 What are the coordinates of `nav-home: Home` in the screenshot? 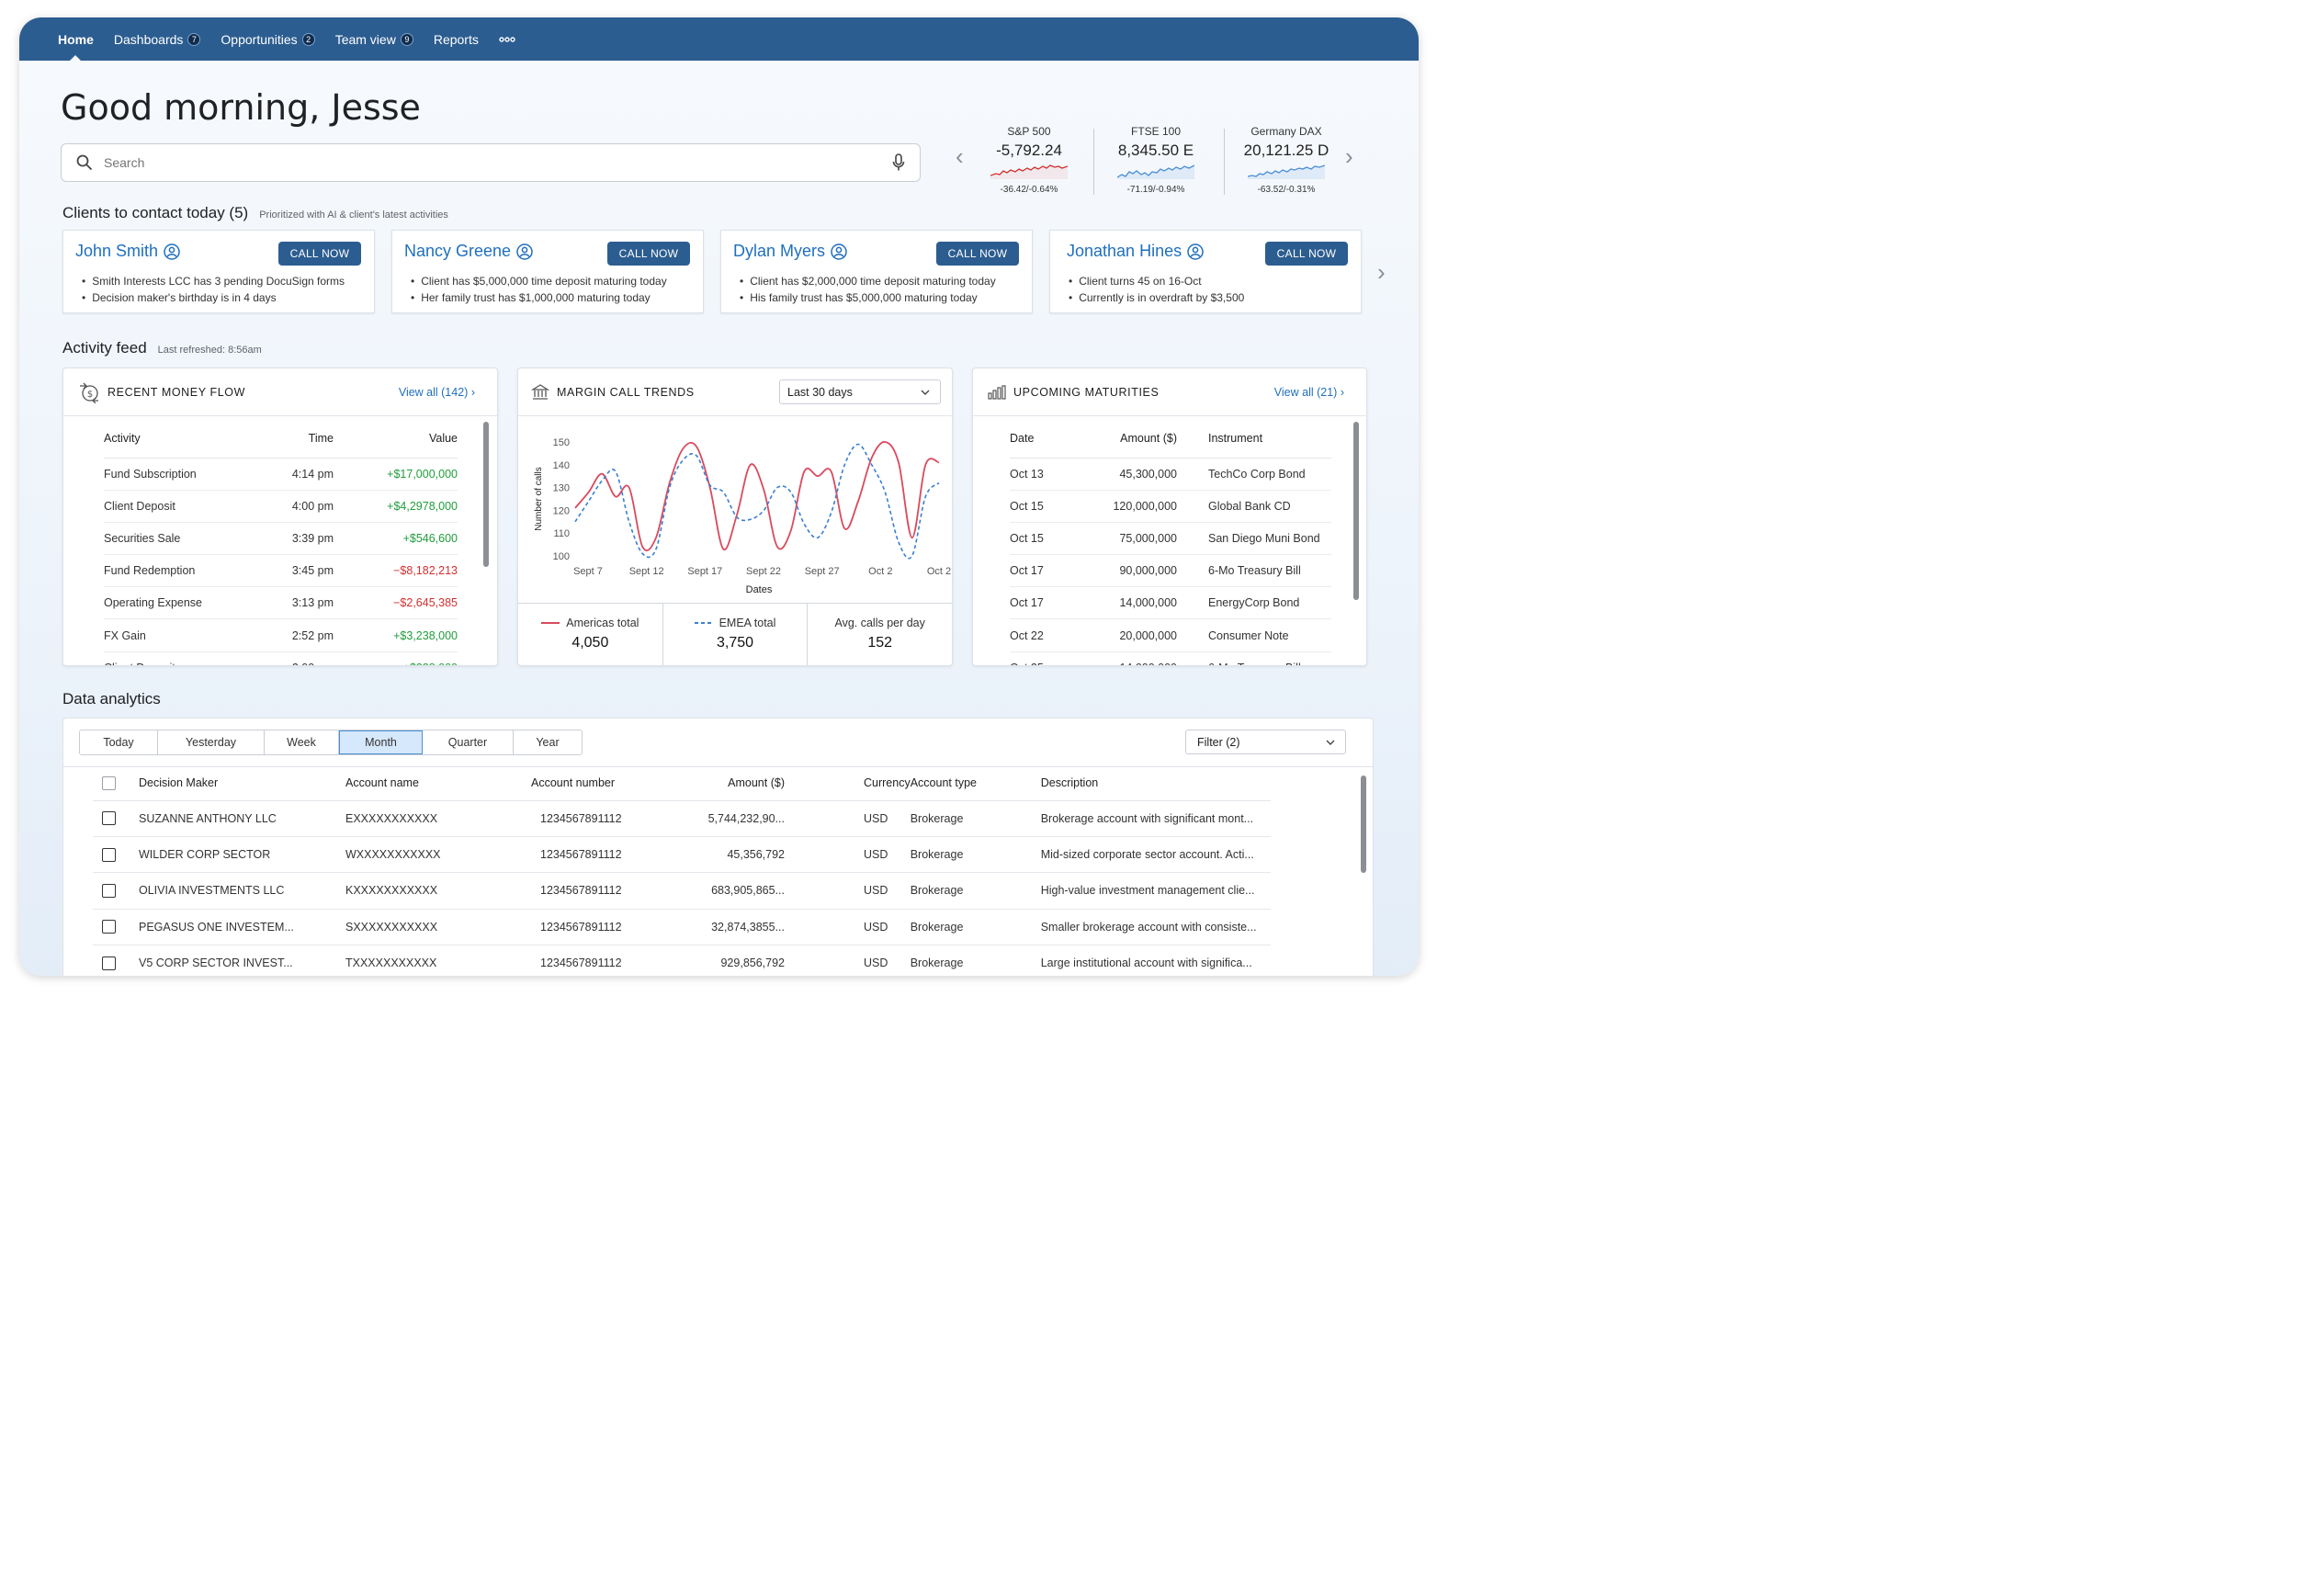 It's located at (76, 39).